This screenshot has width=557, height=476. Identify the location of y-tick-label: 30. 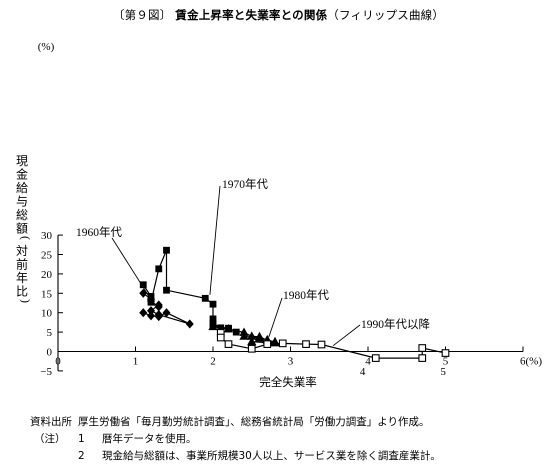
(47, 236).